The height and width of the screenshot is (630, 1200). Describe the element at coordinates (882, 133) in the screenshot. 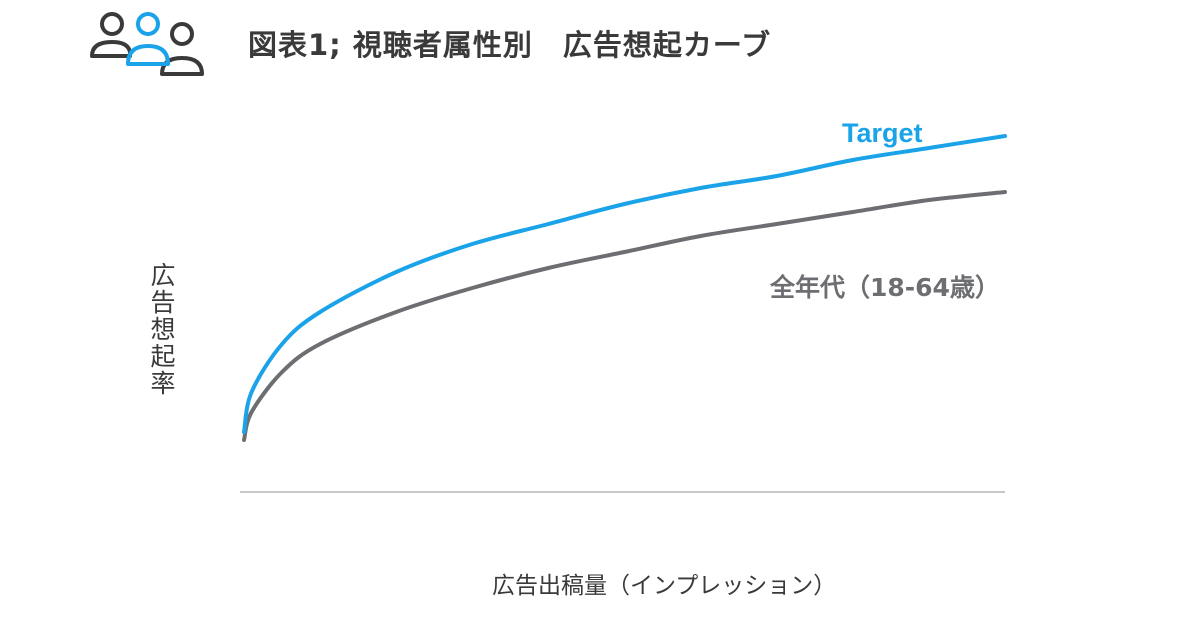

I see `series-label-target: Target` at that location.